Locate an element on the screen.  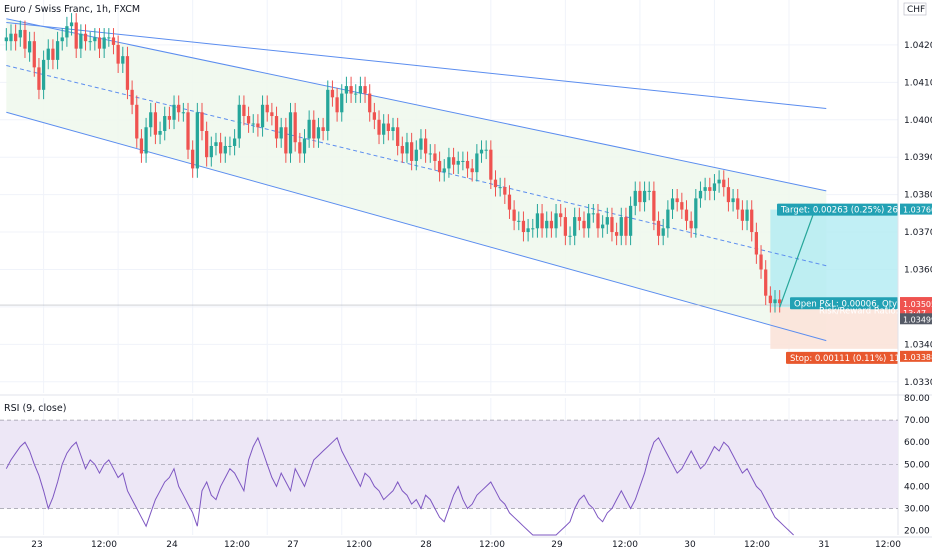
open-pl-label: Open P&L: 0.00006, Qty: 225 is located at coordinates (856, 304).